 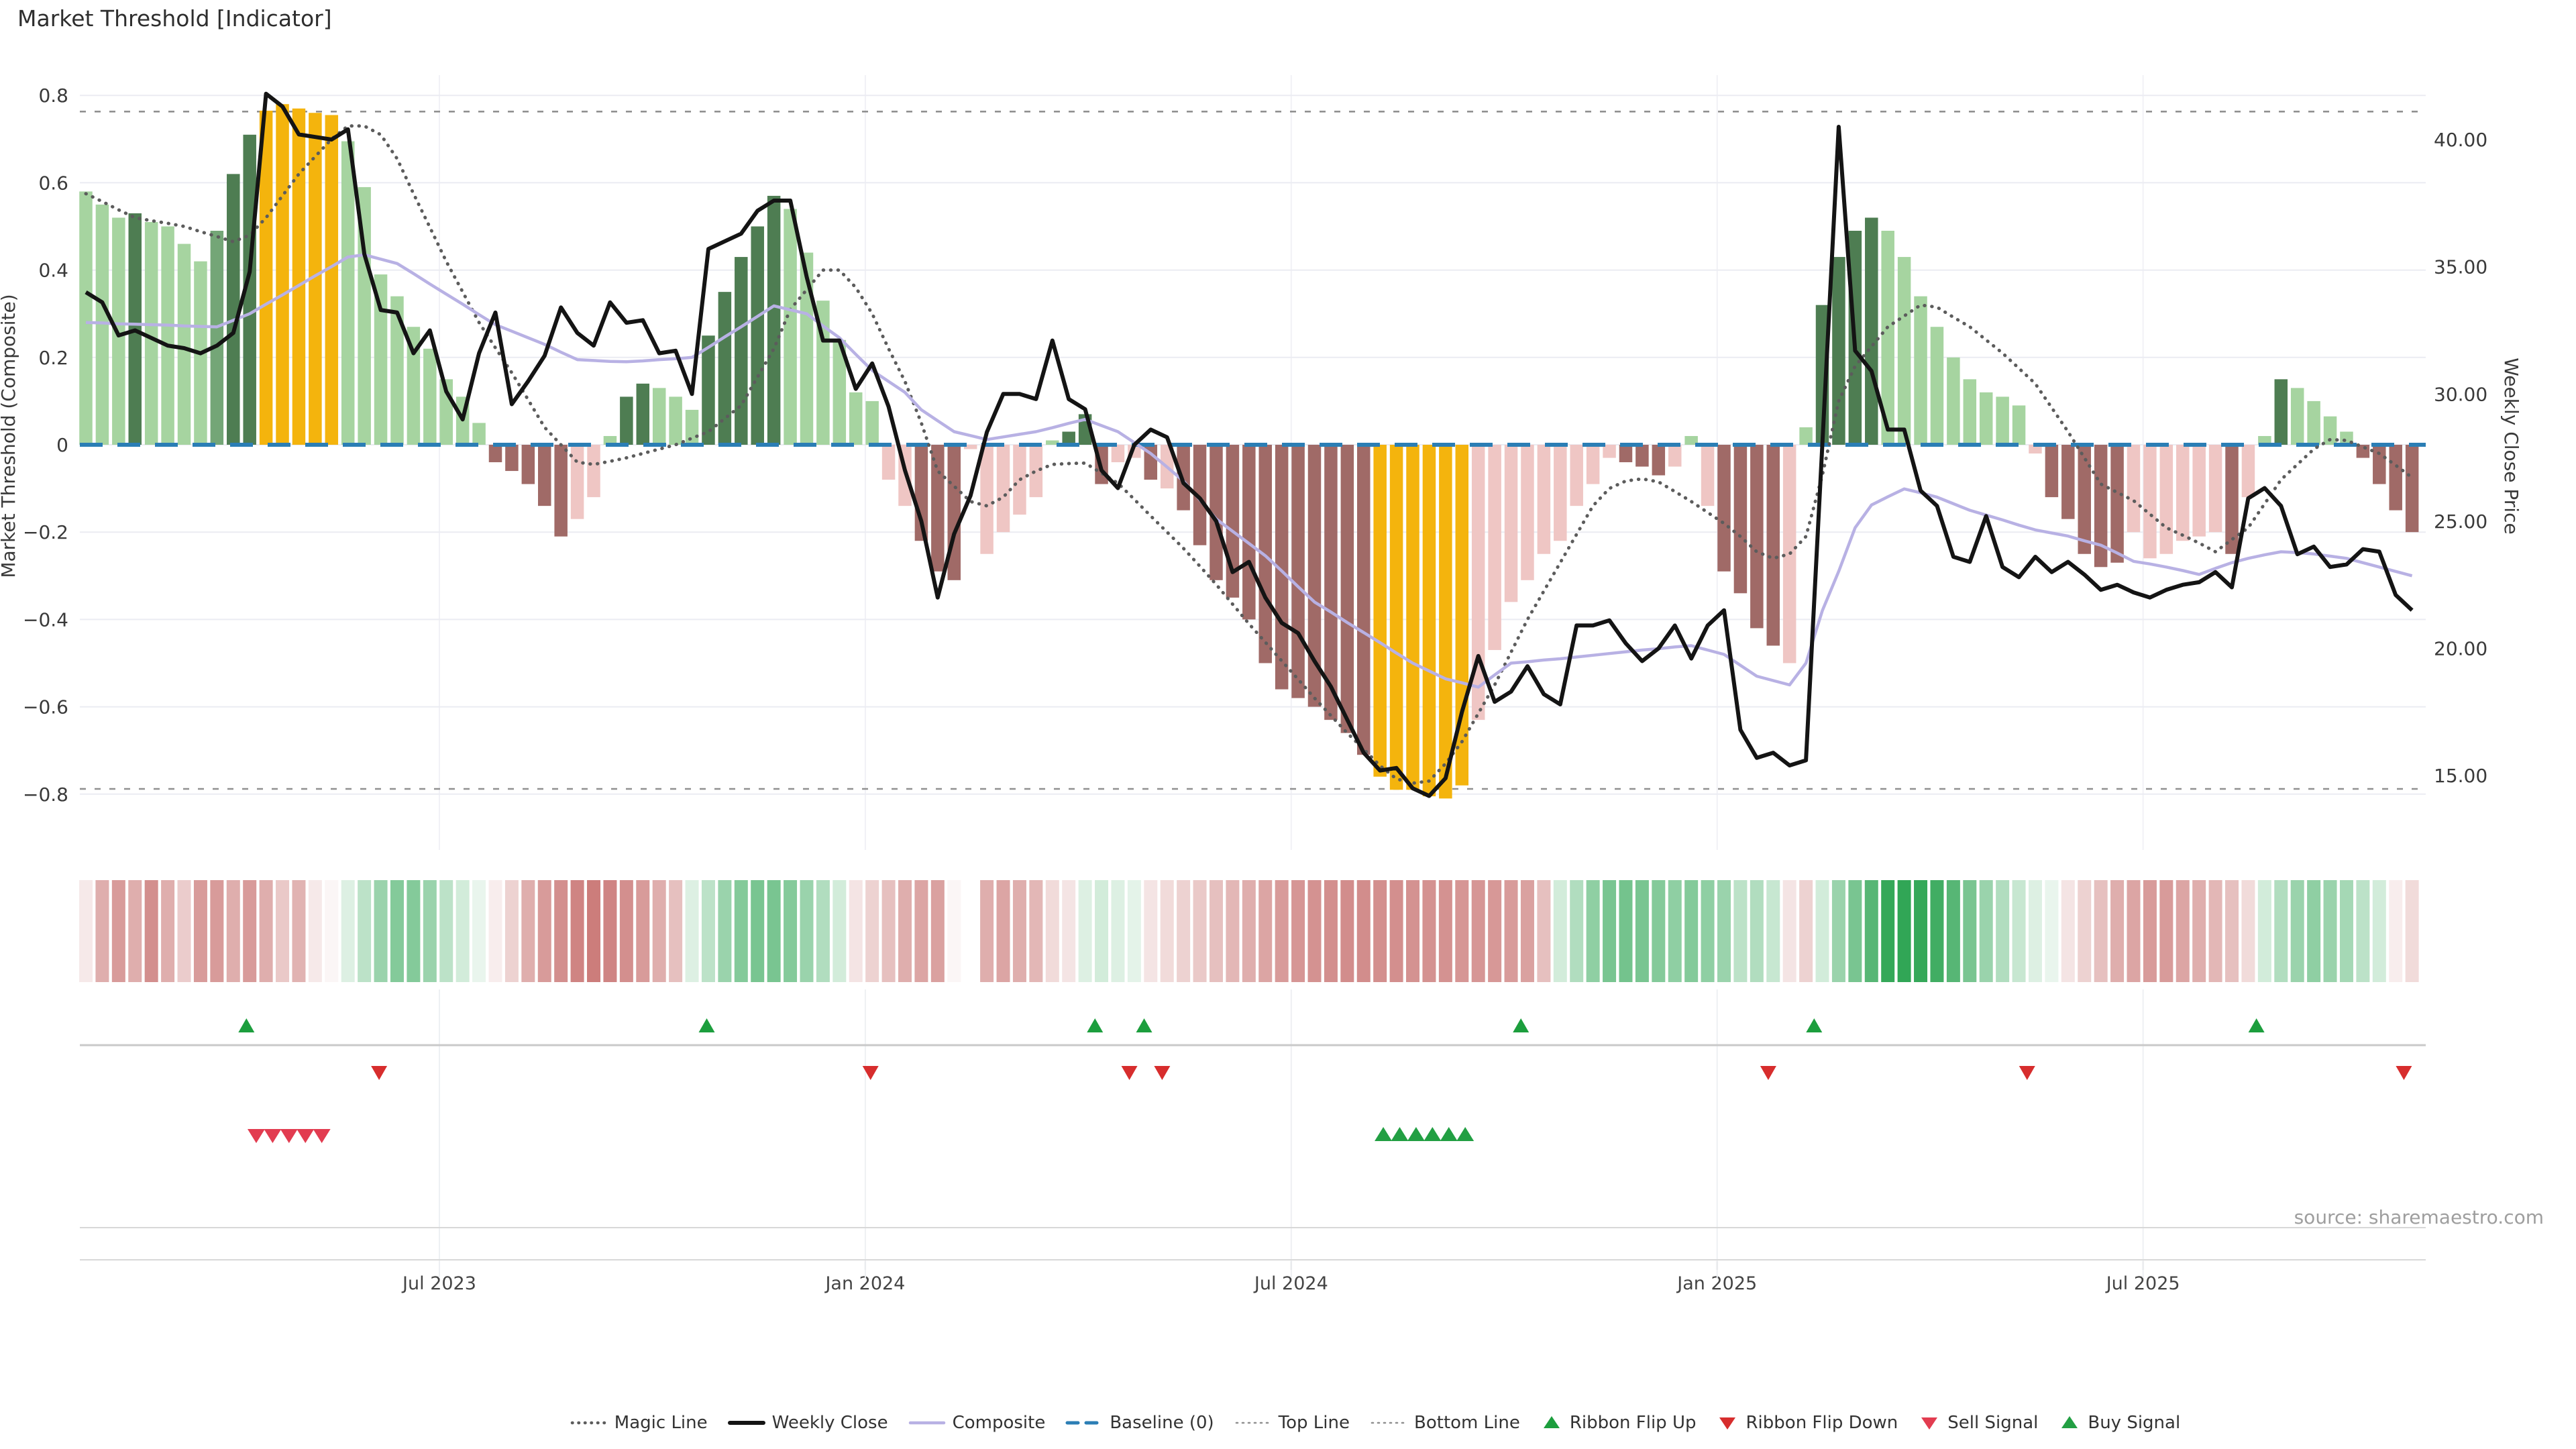 I want to click on legend-item-label: Ribbon Flip Up, so click(x=1633, y=1423).